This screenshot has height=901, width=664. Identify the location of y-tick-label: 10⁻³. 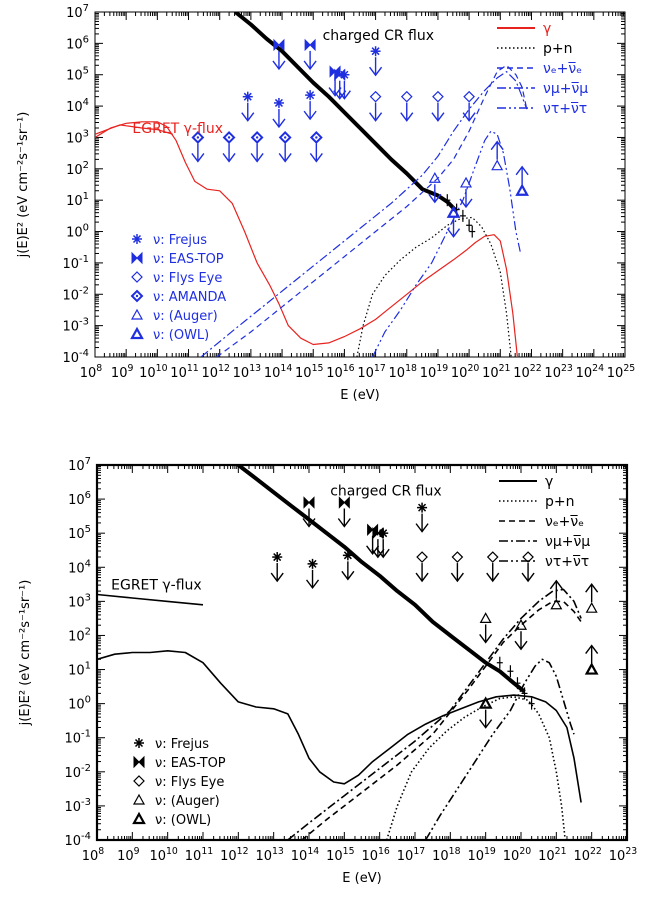
(77, 806).